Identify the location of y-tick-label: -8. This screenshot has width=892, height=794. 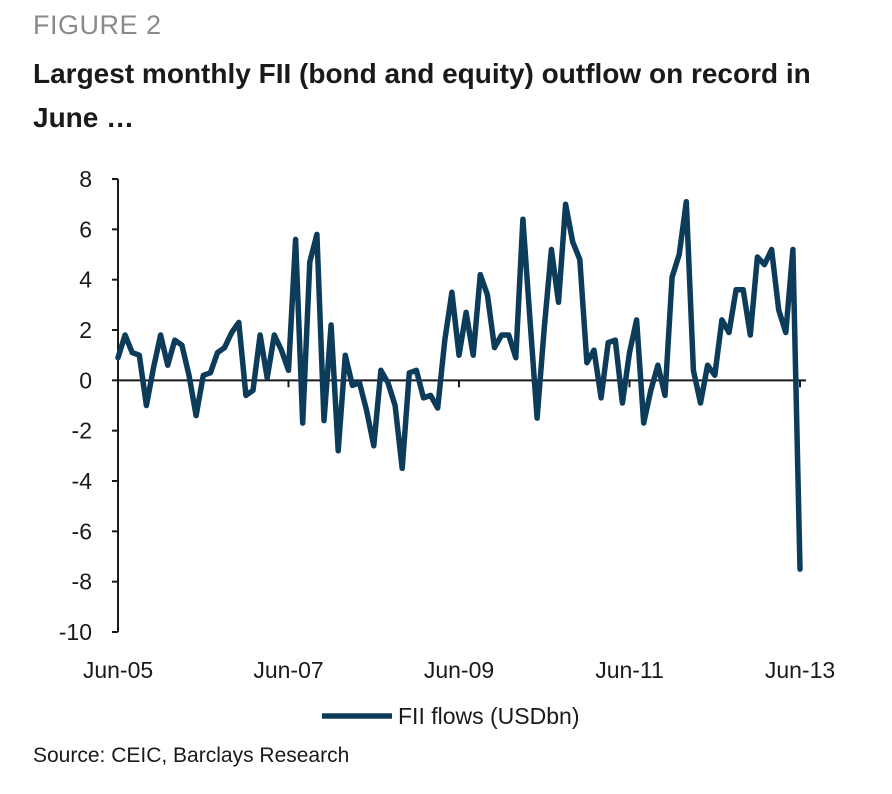
(82, 582).